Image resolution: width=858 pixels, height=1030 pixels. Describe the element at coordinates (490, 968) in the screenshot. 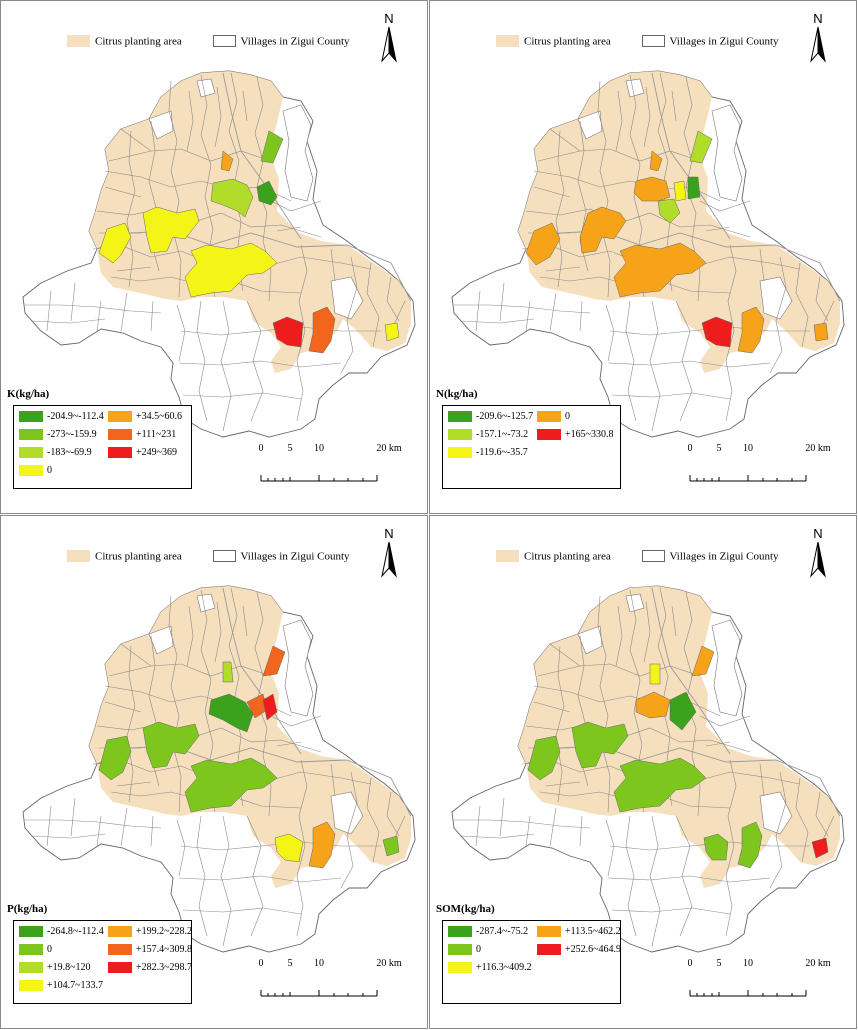

I see `legend-item: +116.3~409.2` at that location.